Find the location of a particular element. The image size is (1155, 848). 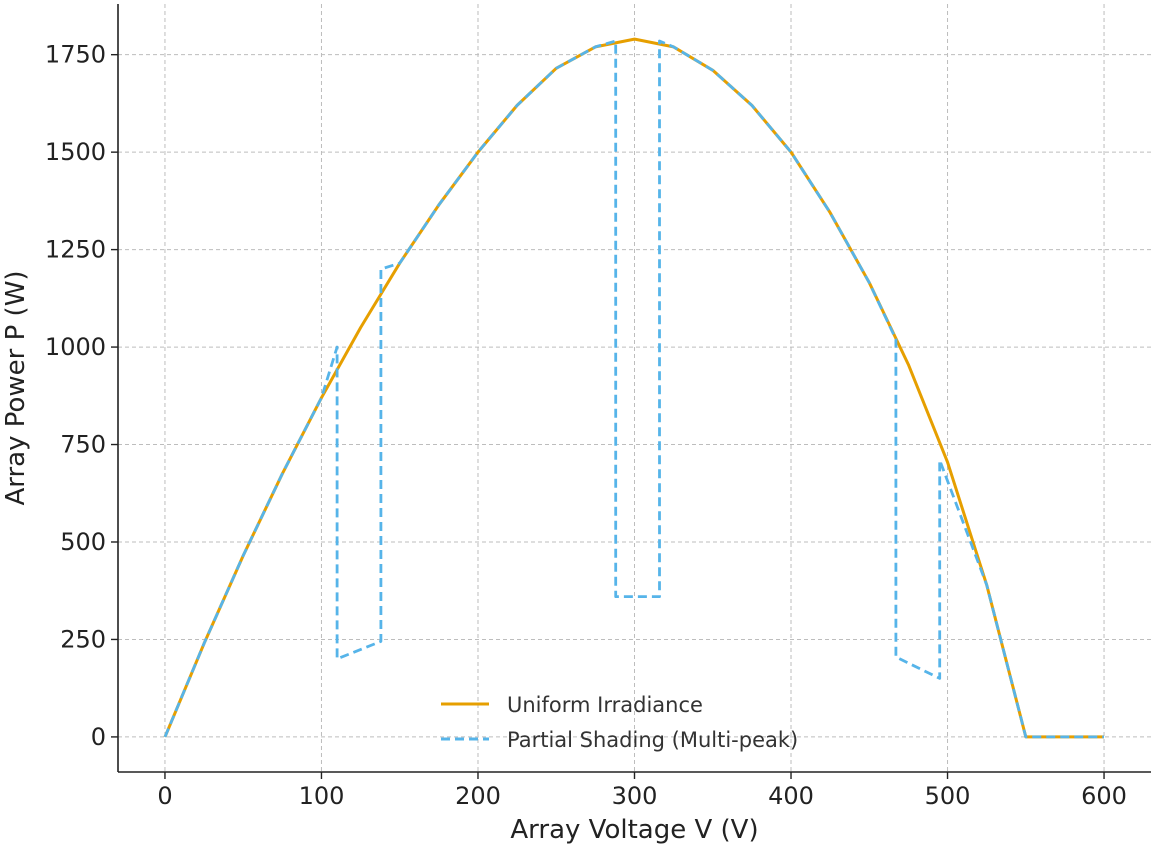

x-tick-label: 300 is located at coordinates (635, 796).